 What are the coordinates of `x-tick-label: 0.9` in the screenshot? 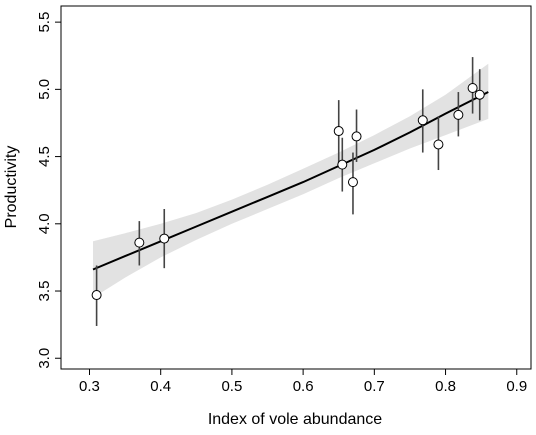 It's located at (516, 386).